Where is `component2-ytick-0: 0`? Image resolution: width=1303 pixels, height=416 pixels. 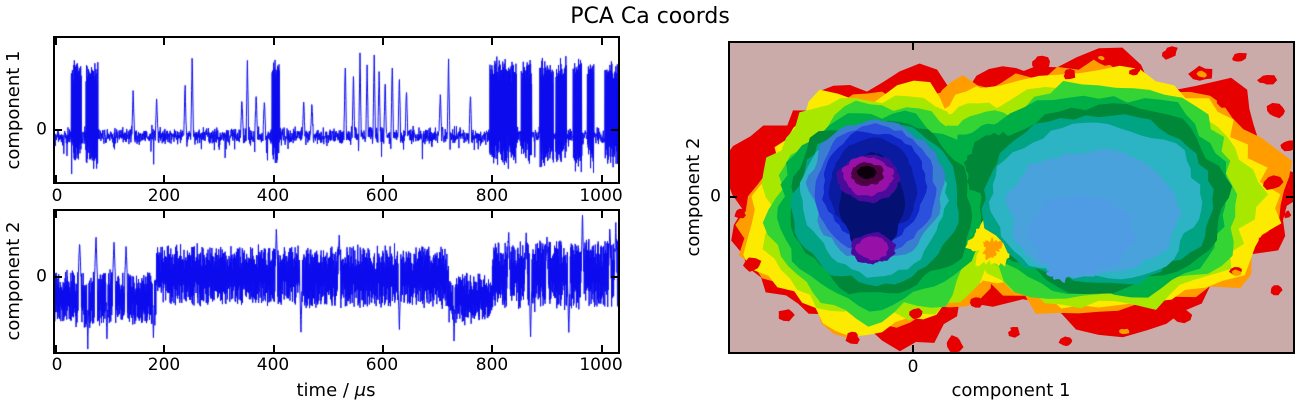 component2-ytick-0: 0 is located at coordinates (41, 276).